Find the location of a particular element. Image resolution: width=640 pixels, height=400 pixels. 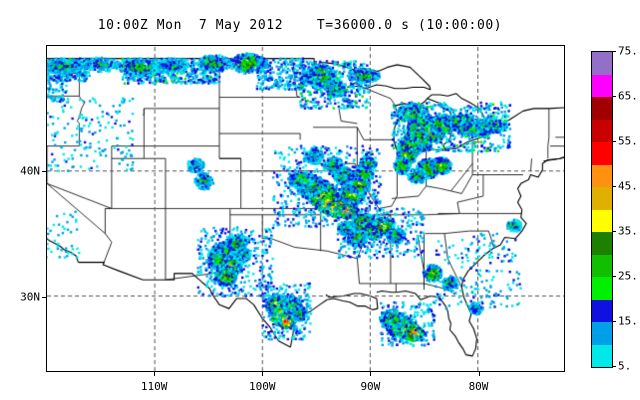

colorbar-tick-label-35: 35. is located at coordinates (628, 231).